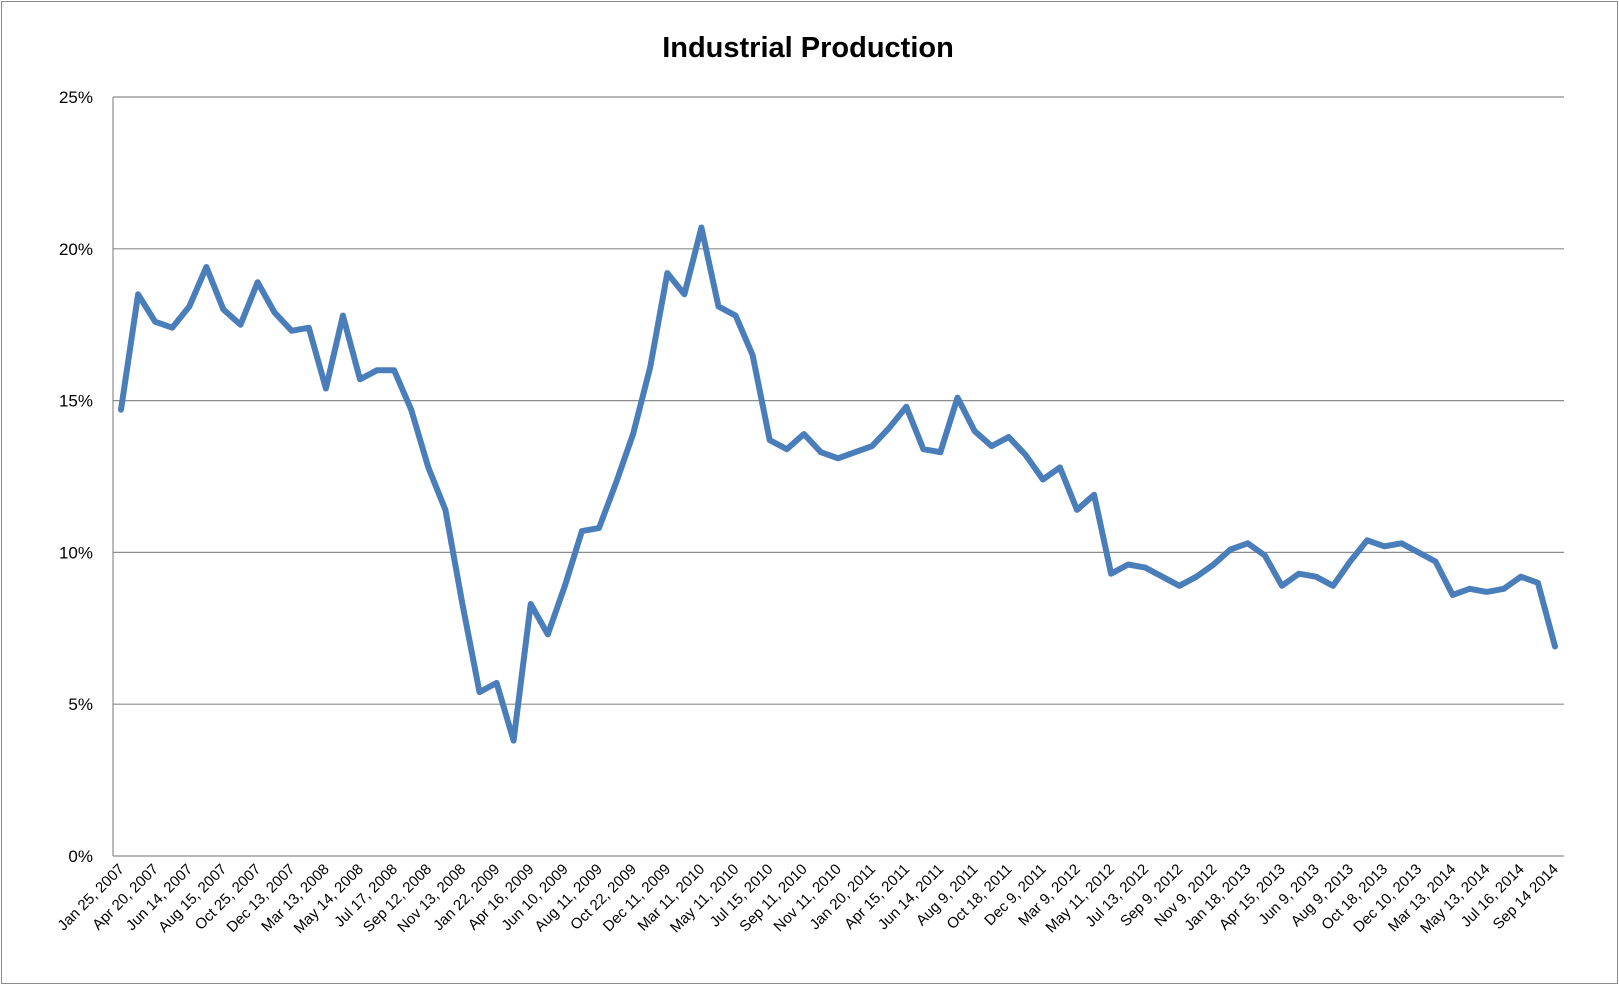 Image resolution: width=1619 pixels, height=985 pixels. I want to click on chart-title: Industrial Production, so click(808, 48).